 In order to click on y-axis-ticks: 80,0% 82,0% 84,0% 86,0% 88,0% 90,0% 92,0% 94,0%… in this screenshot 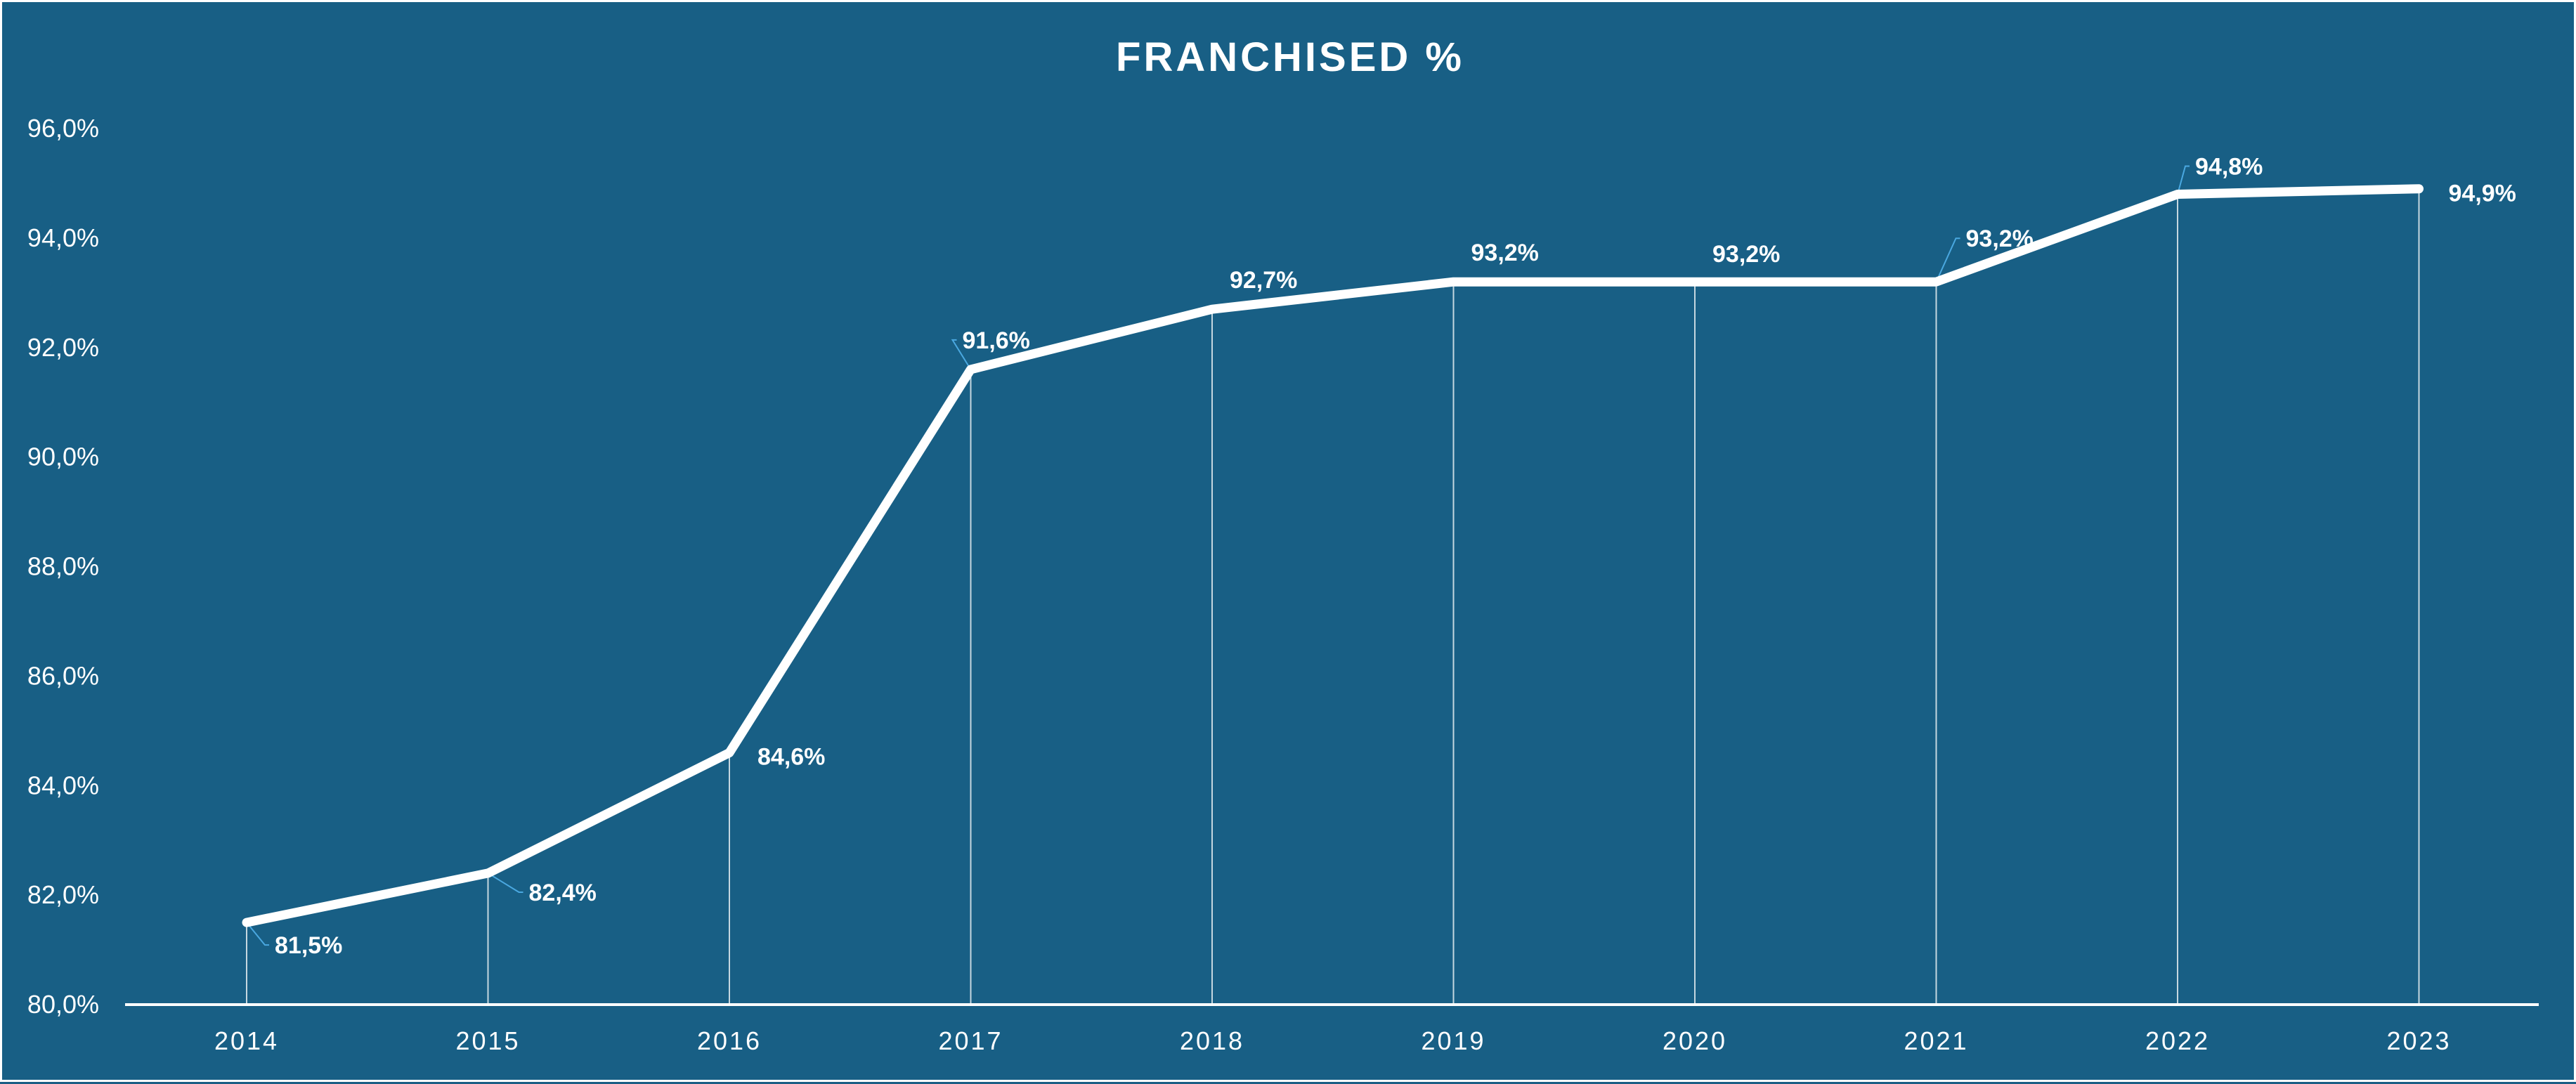, I will do `click(63, 567)`.